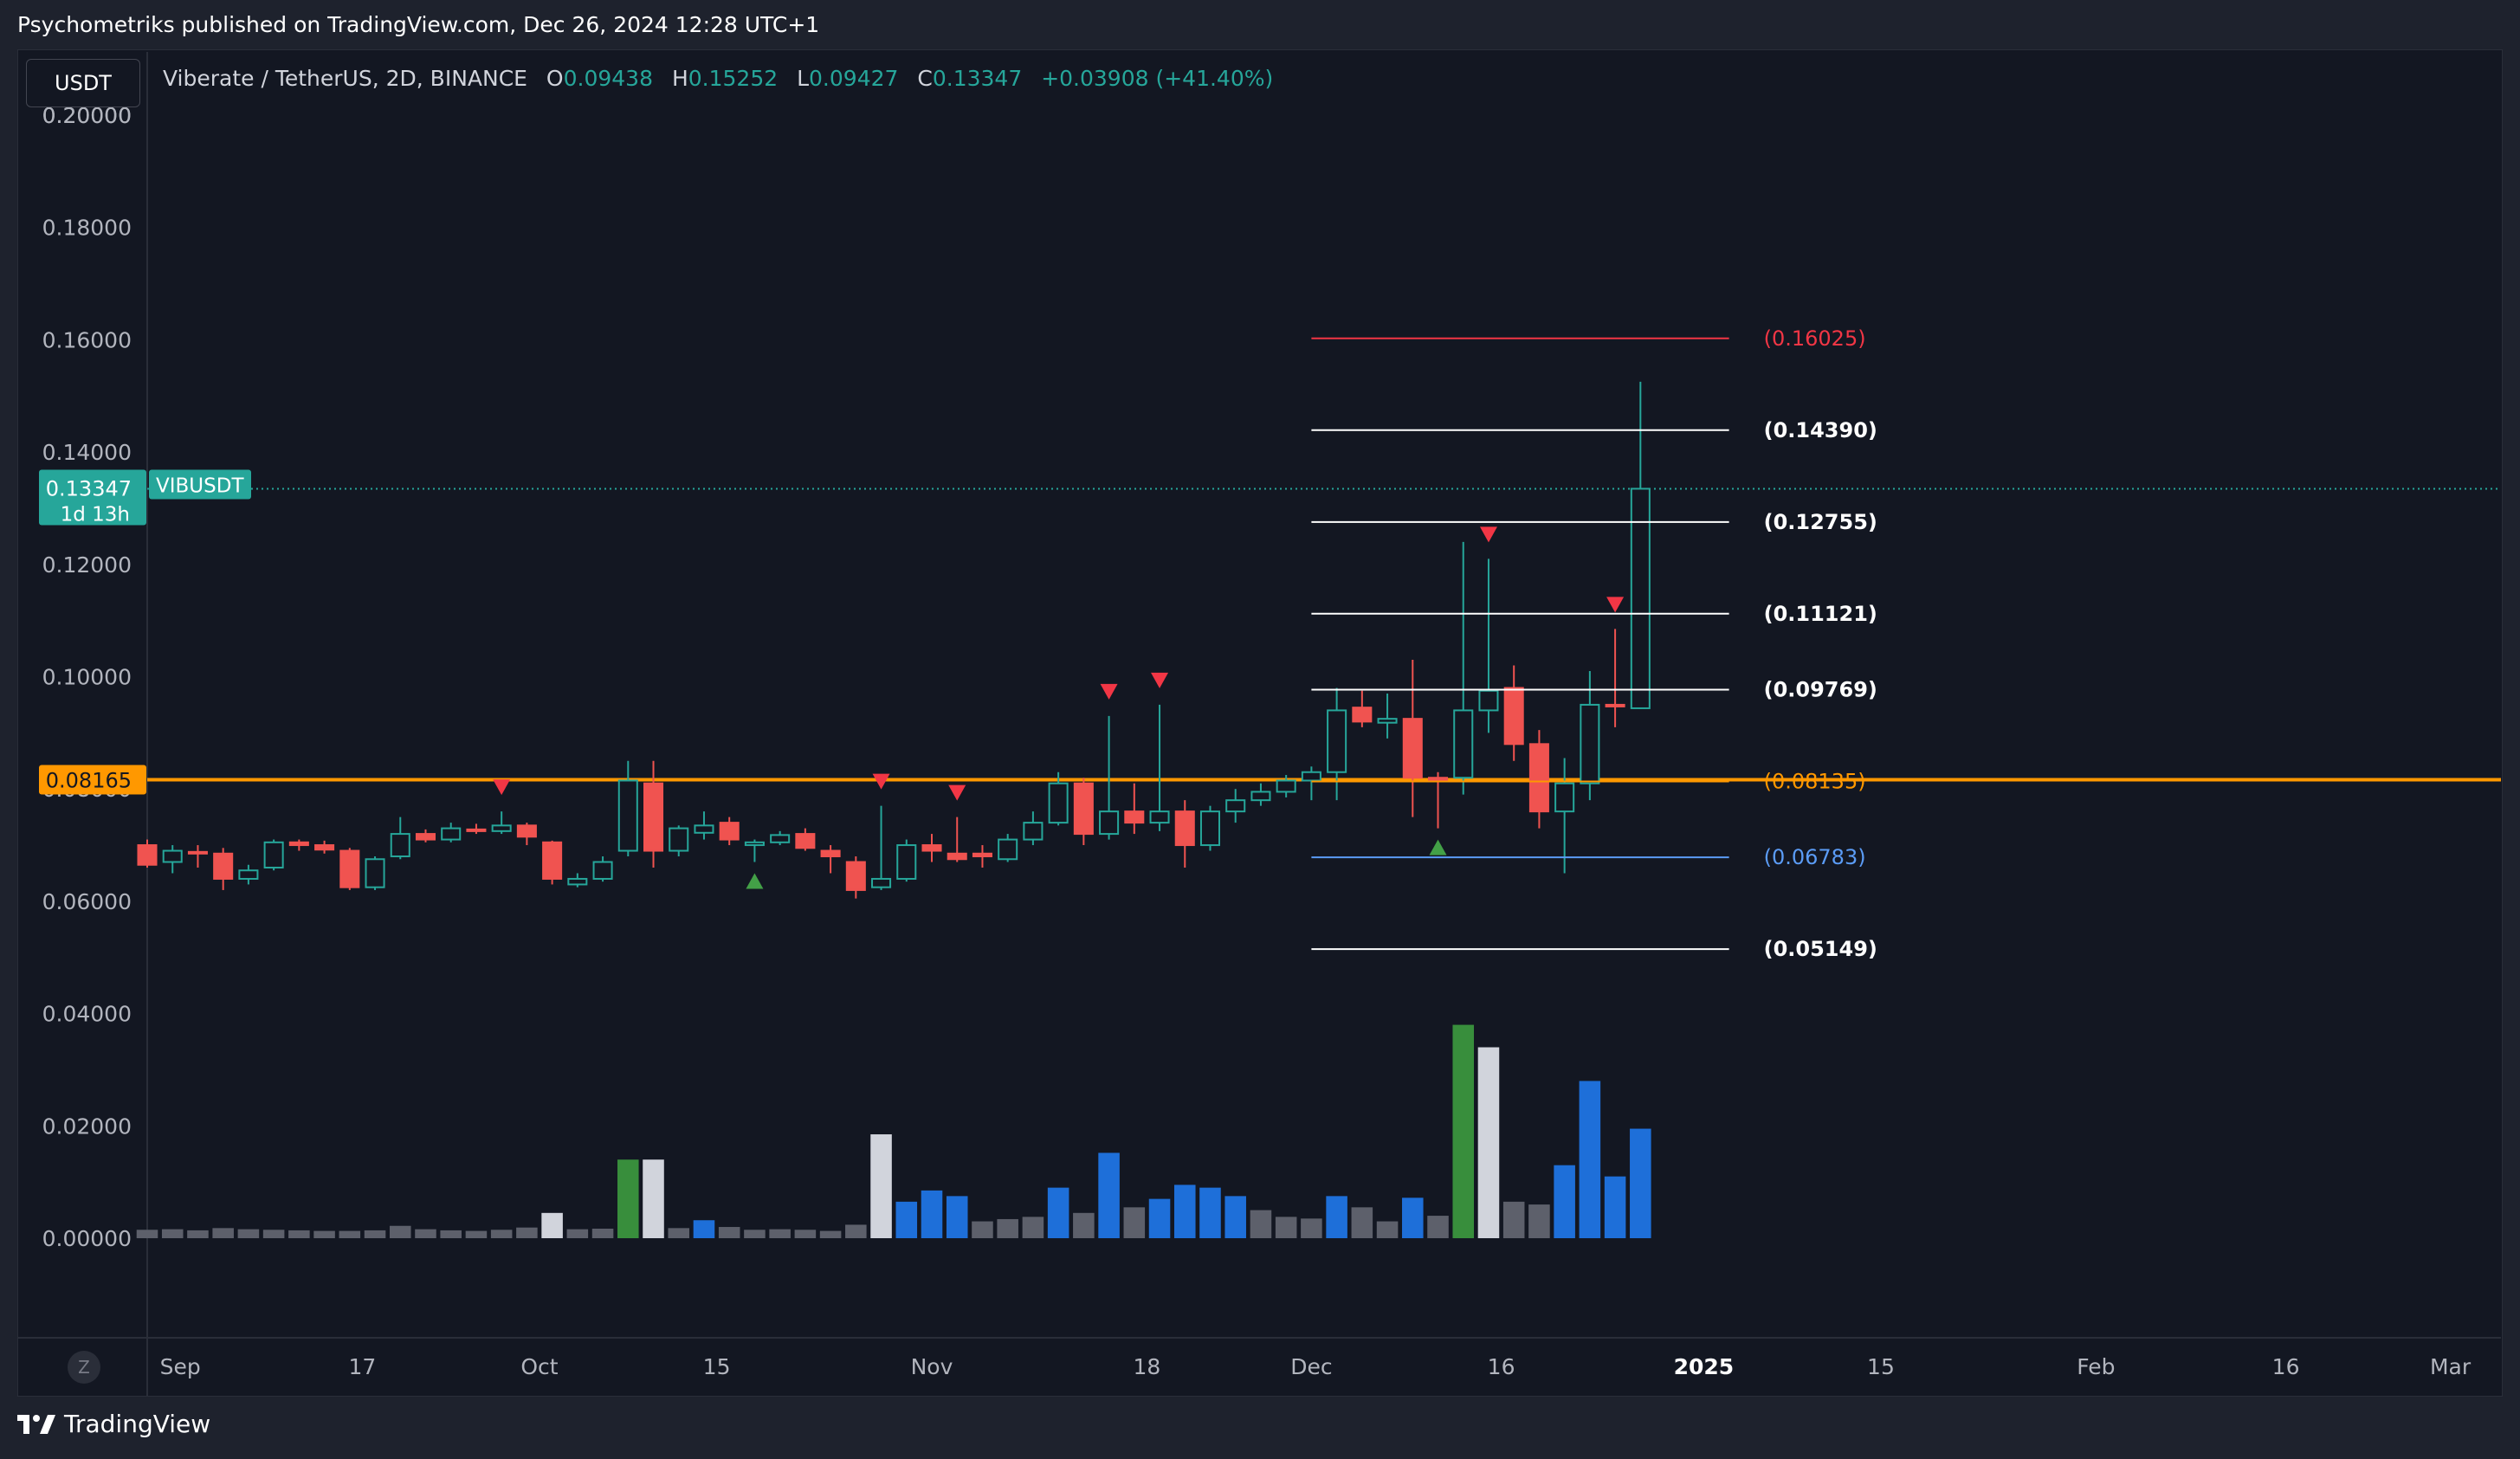  Describe the element at coordinates (2286, 1366) in the screenshot. I see `x-tick-label: 16` at that location.